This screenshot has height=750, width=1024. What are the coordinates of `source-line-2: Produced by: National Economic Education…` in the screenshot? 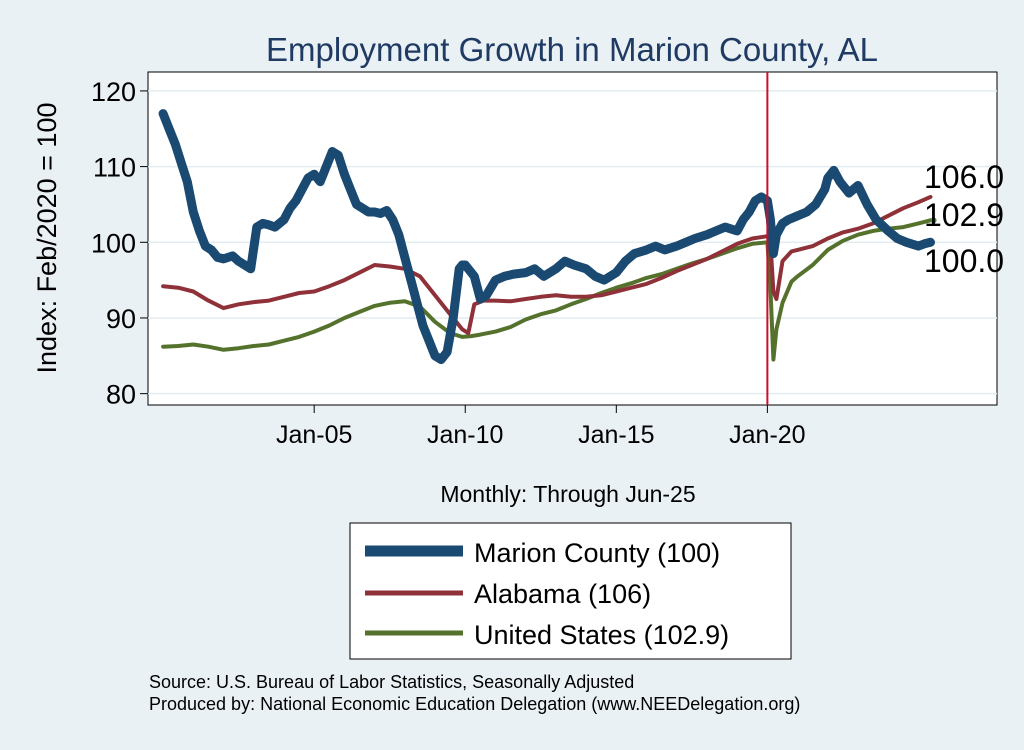 It's located at (474, 704).